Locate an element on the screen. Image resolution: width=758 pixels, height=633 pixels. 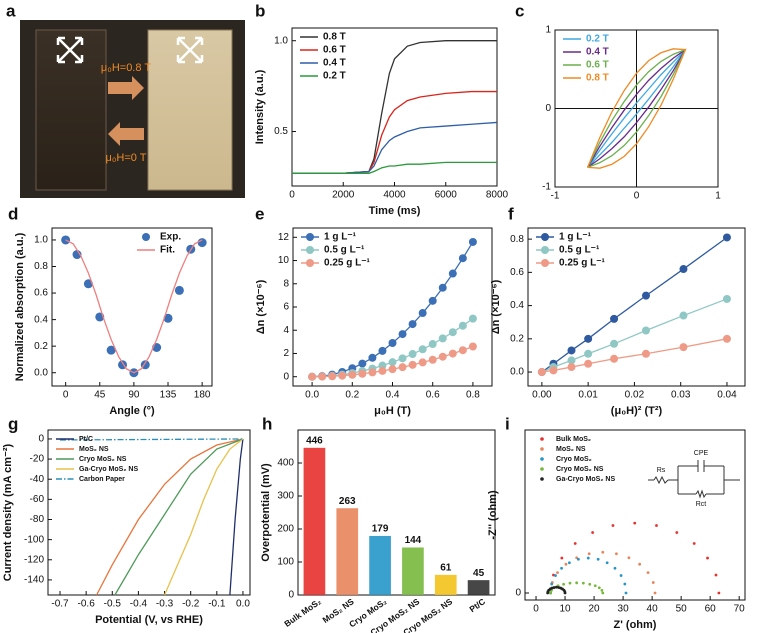
x-tick-label: 60 is located at coordinates (711, 609).